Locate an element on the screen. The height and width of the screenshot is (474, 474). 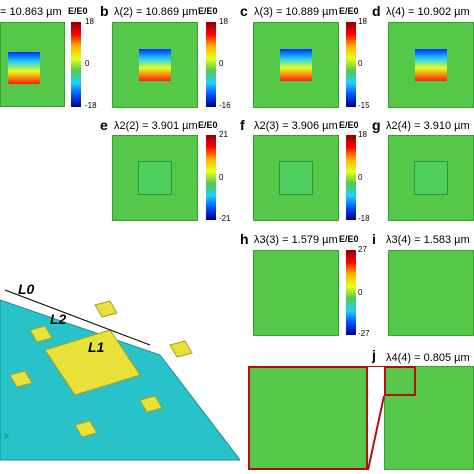
panel-f-center-square is located at coordinates (296, 178).